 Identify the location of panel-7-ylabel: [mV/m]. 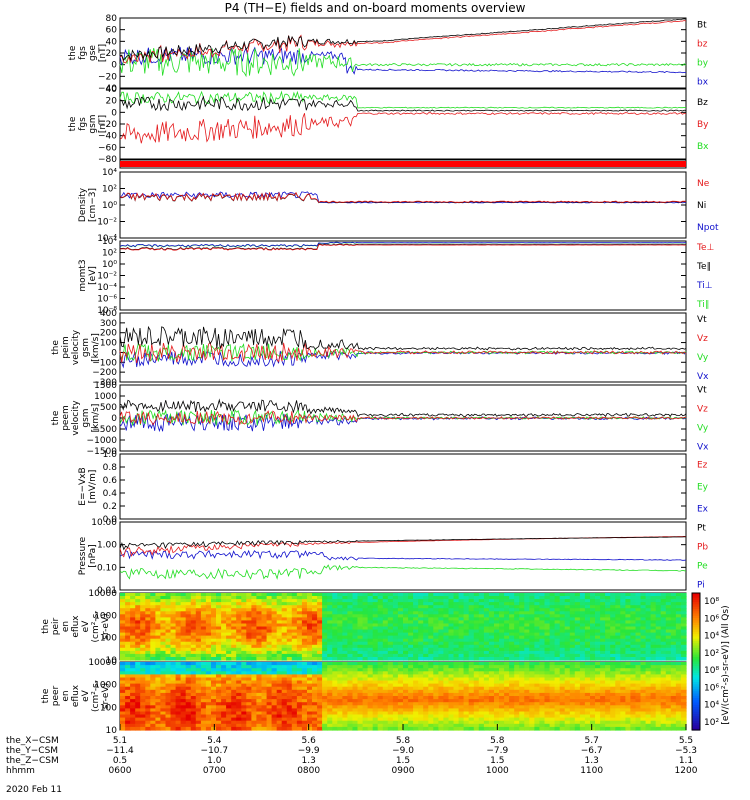
(93, 487).